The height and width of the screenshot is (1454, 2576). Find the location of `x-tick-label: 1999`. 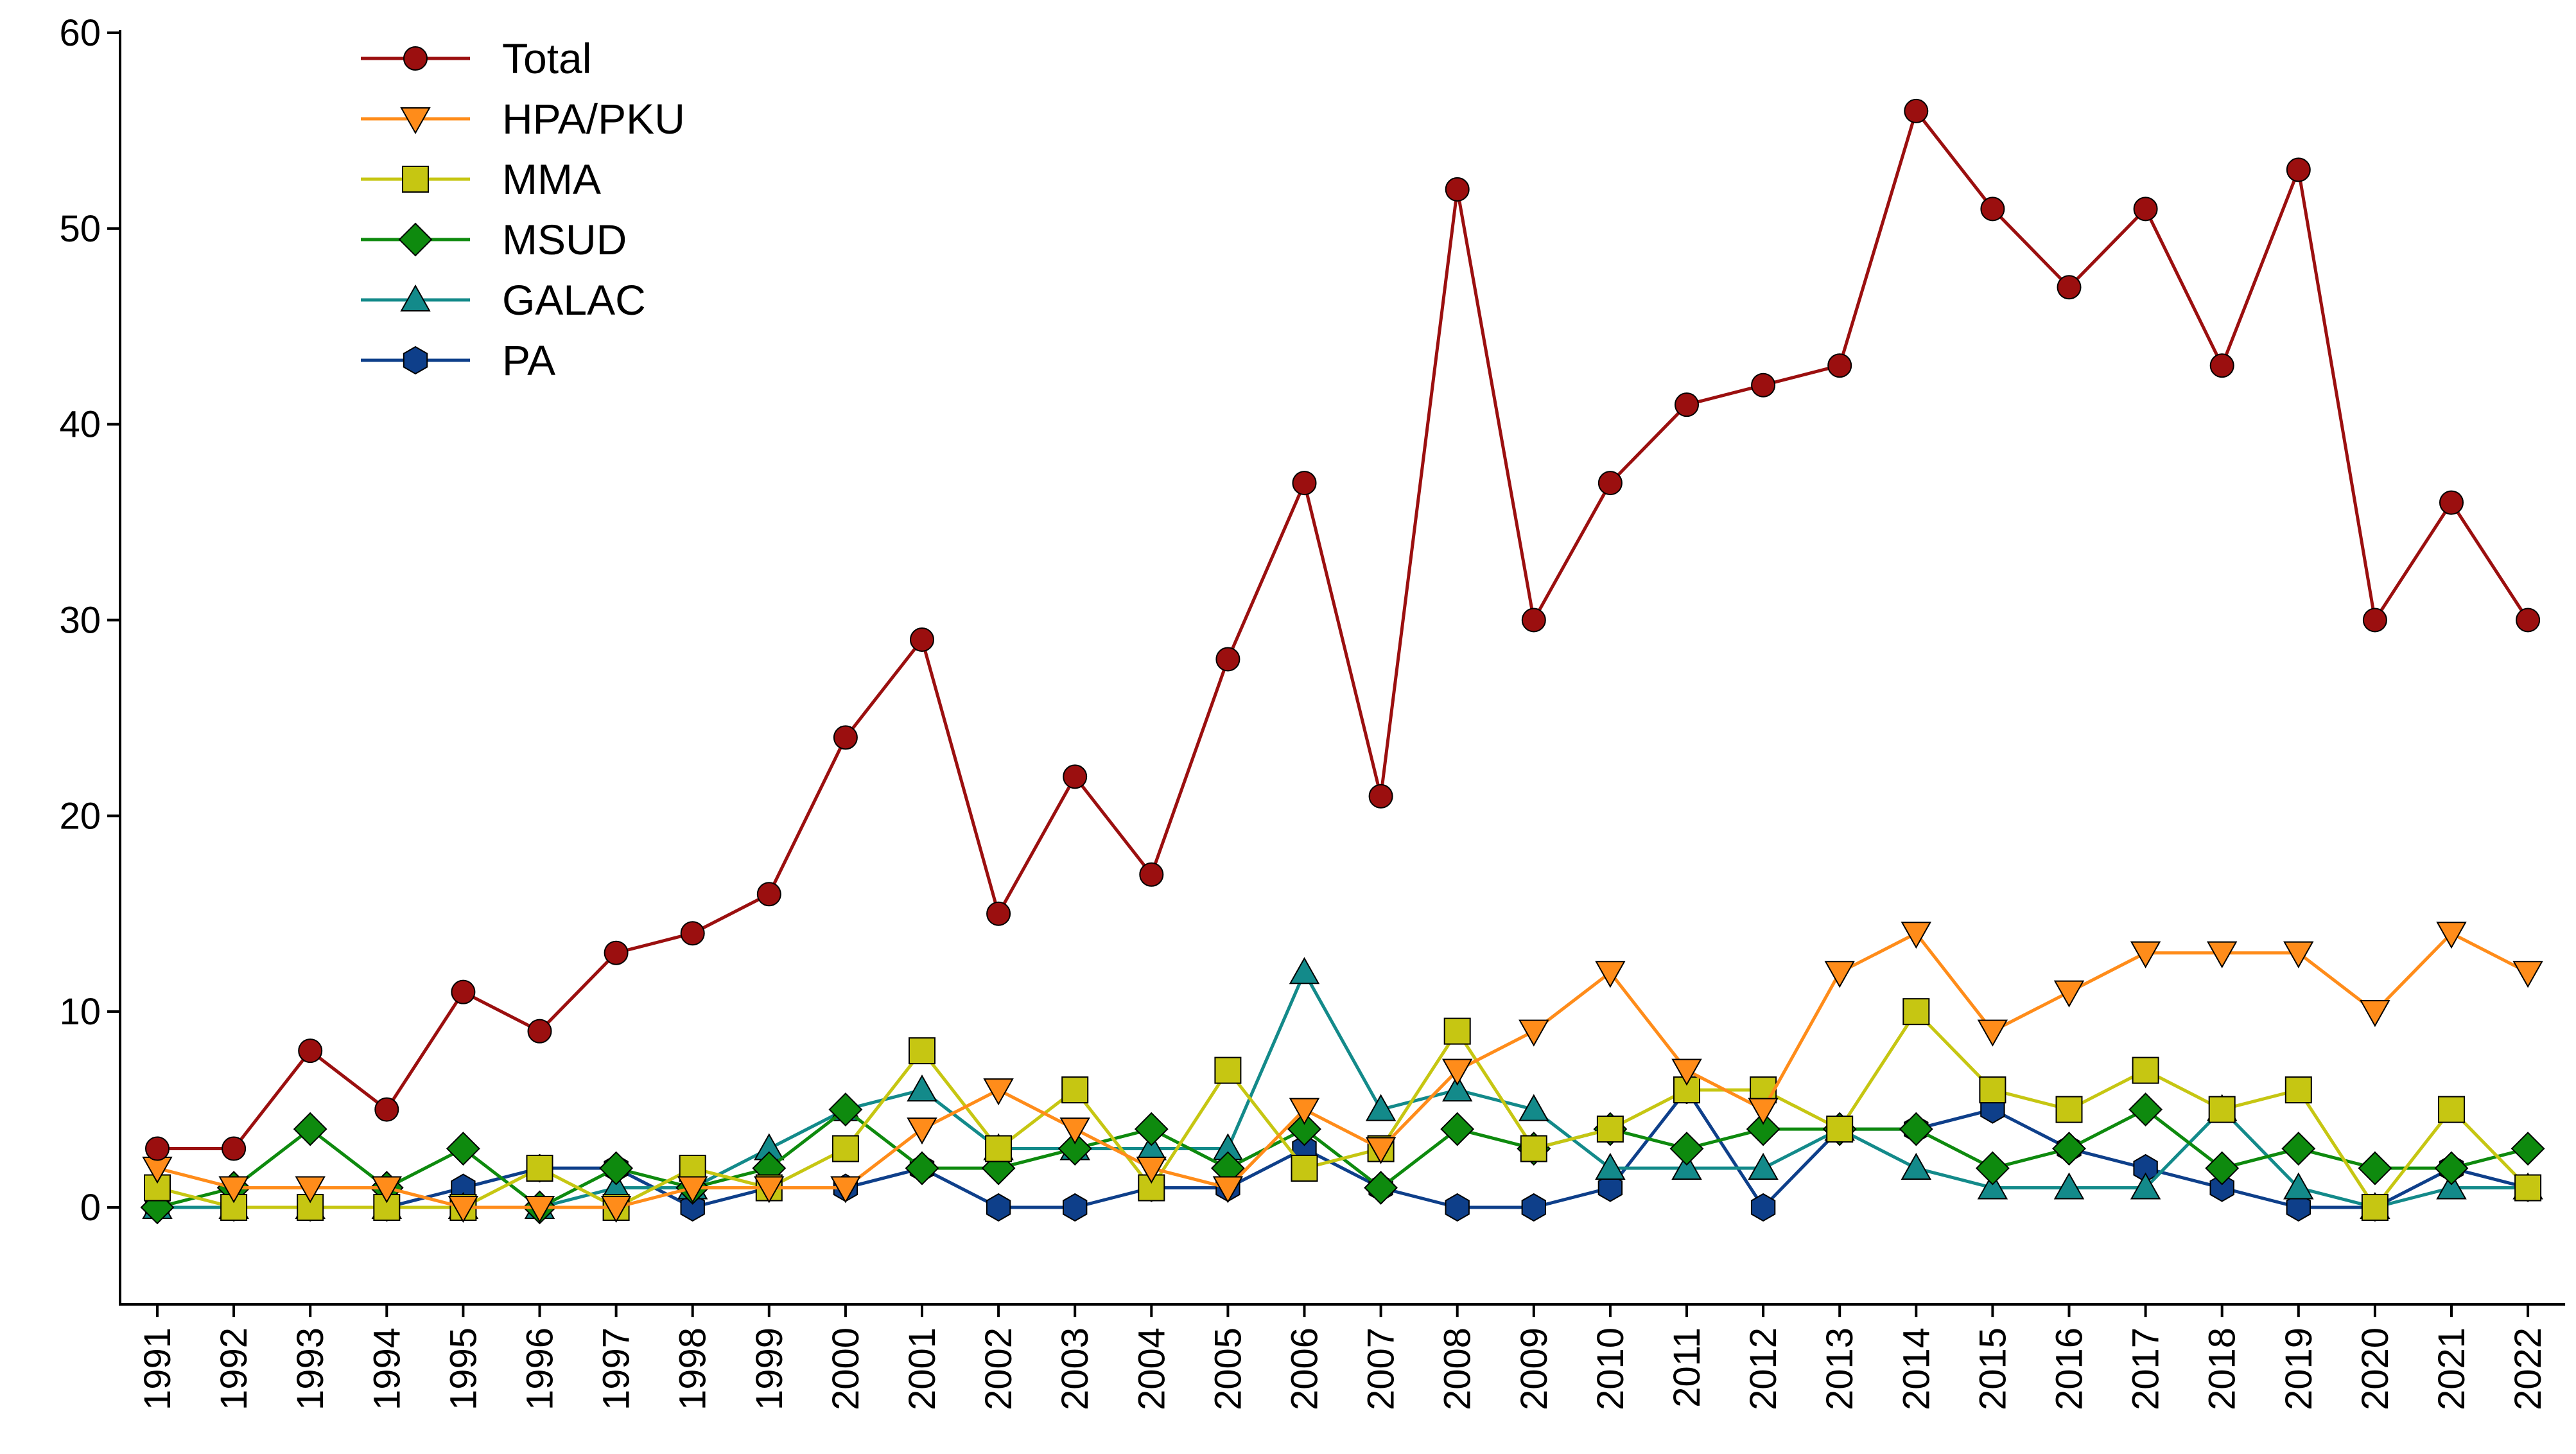

x-tick-label: 1999 is located at coordinates (769, 1369).